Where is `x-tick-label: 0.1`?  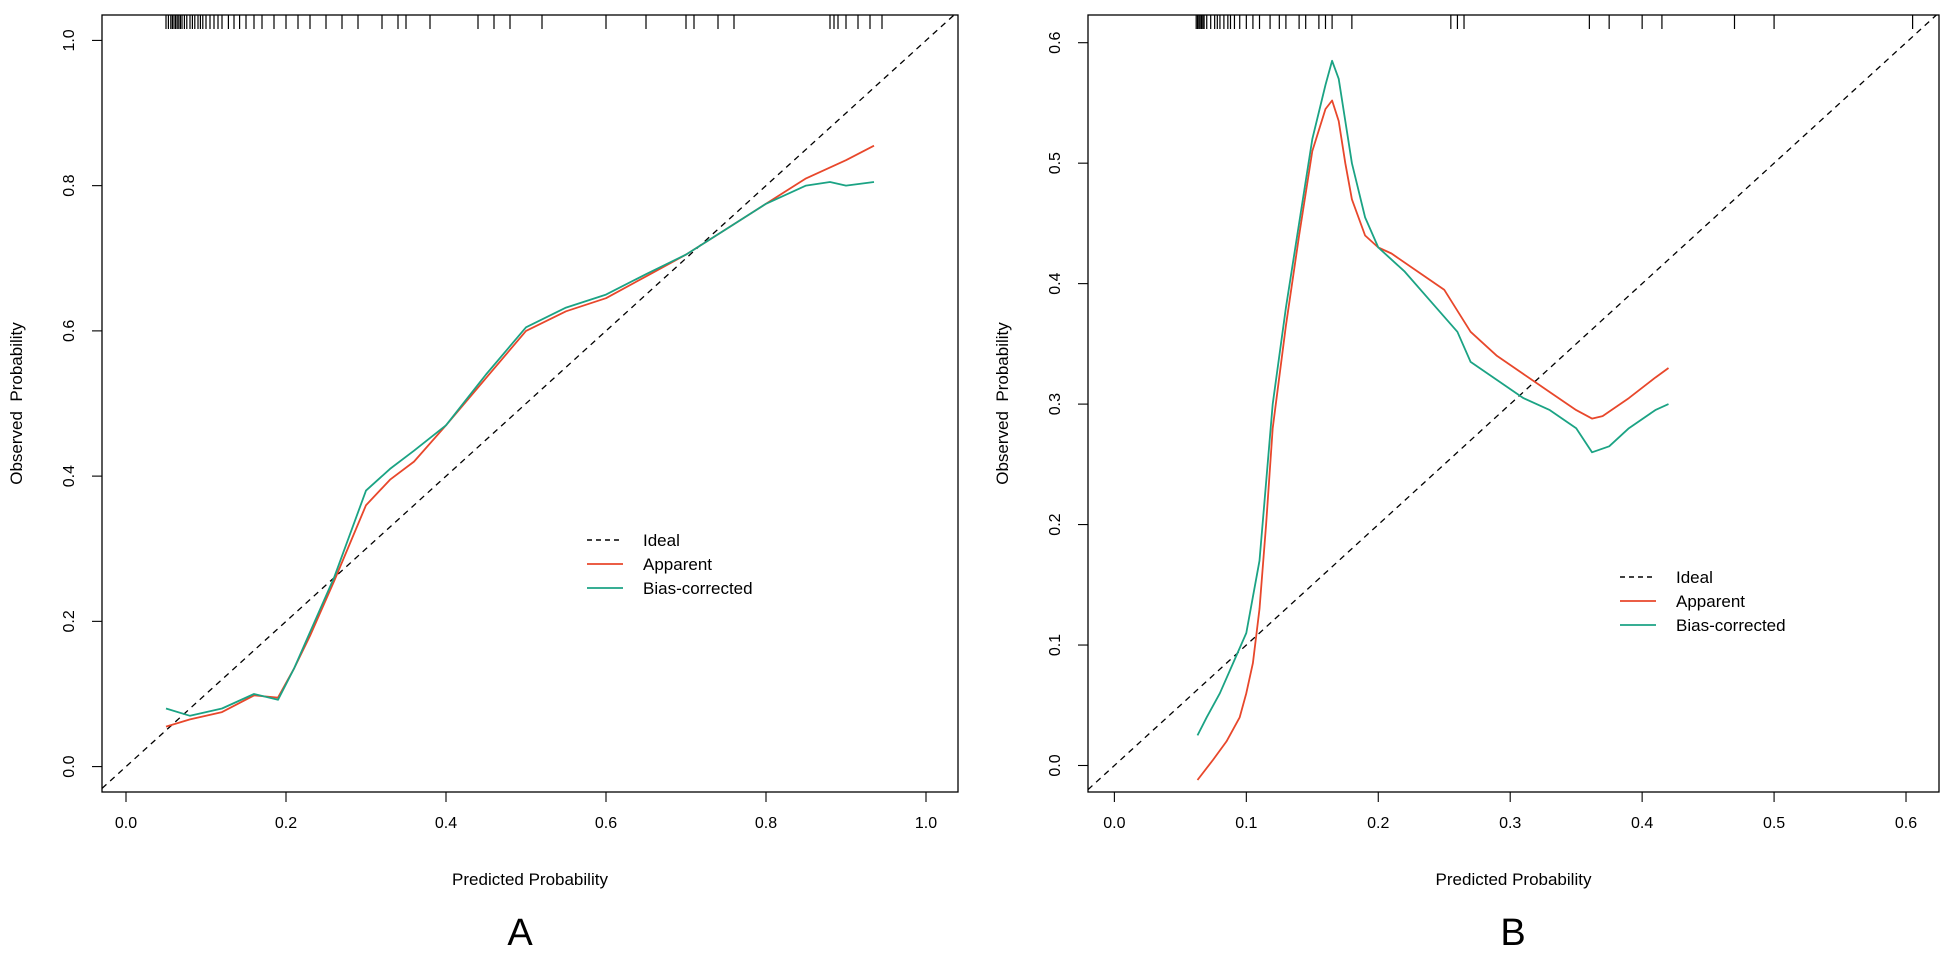
x-tick-label: 0.1 is located at coordinates (1246, 823).